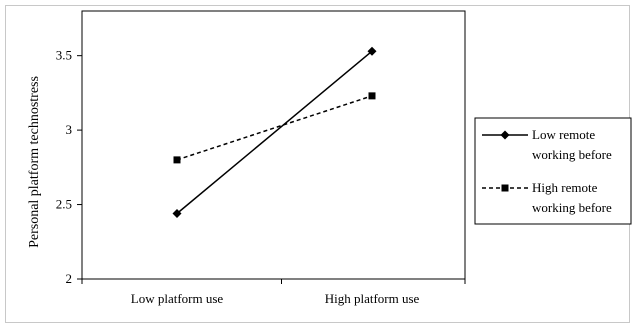 Image resolution: width=635 pixels, height=328 pixels. I want to click on y-tick-label: 2, so click(69, 278).